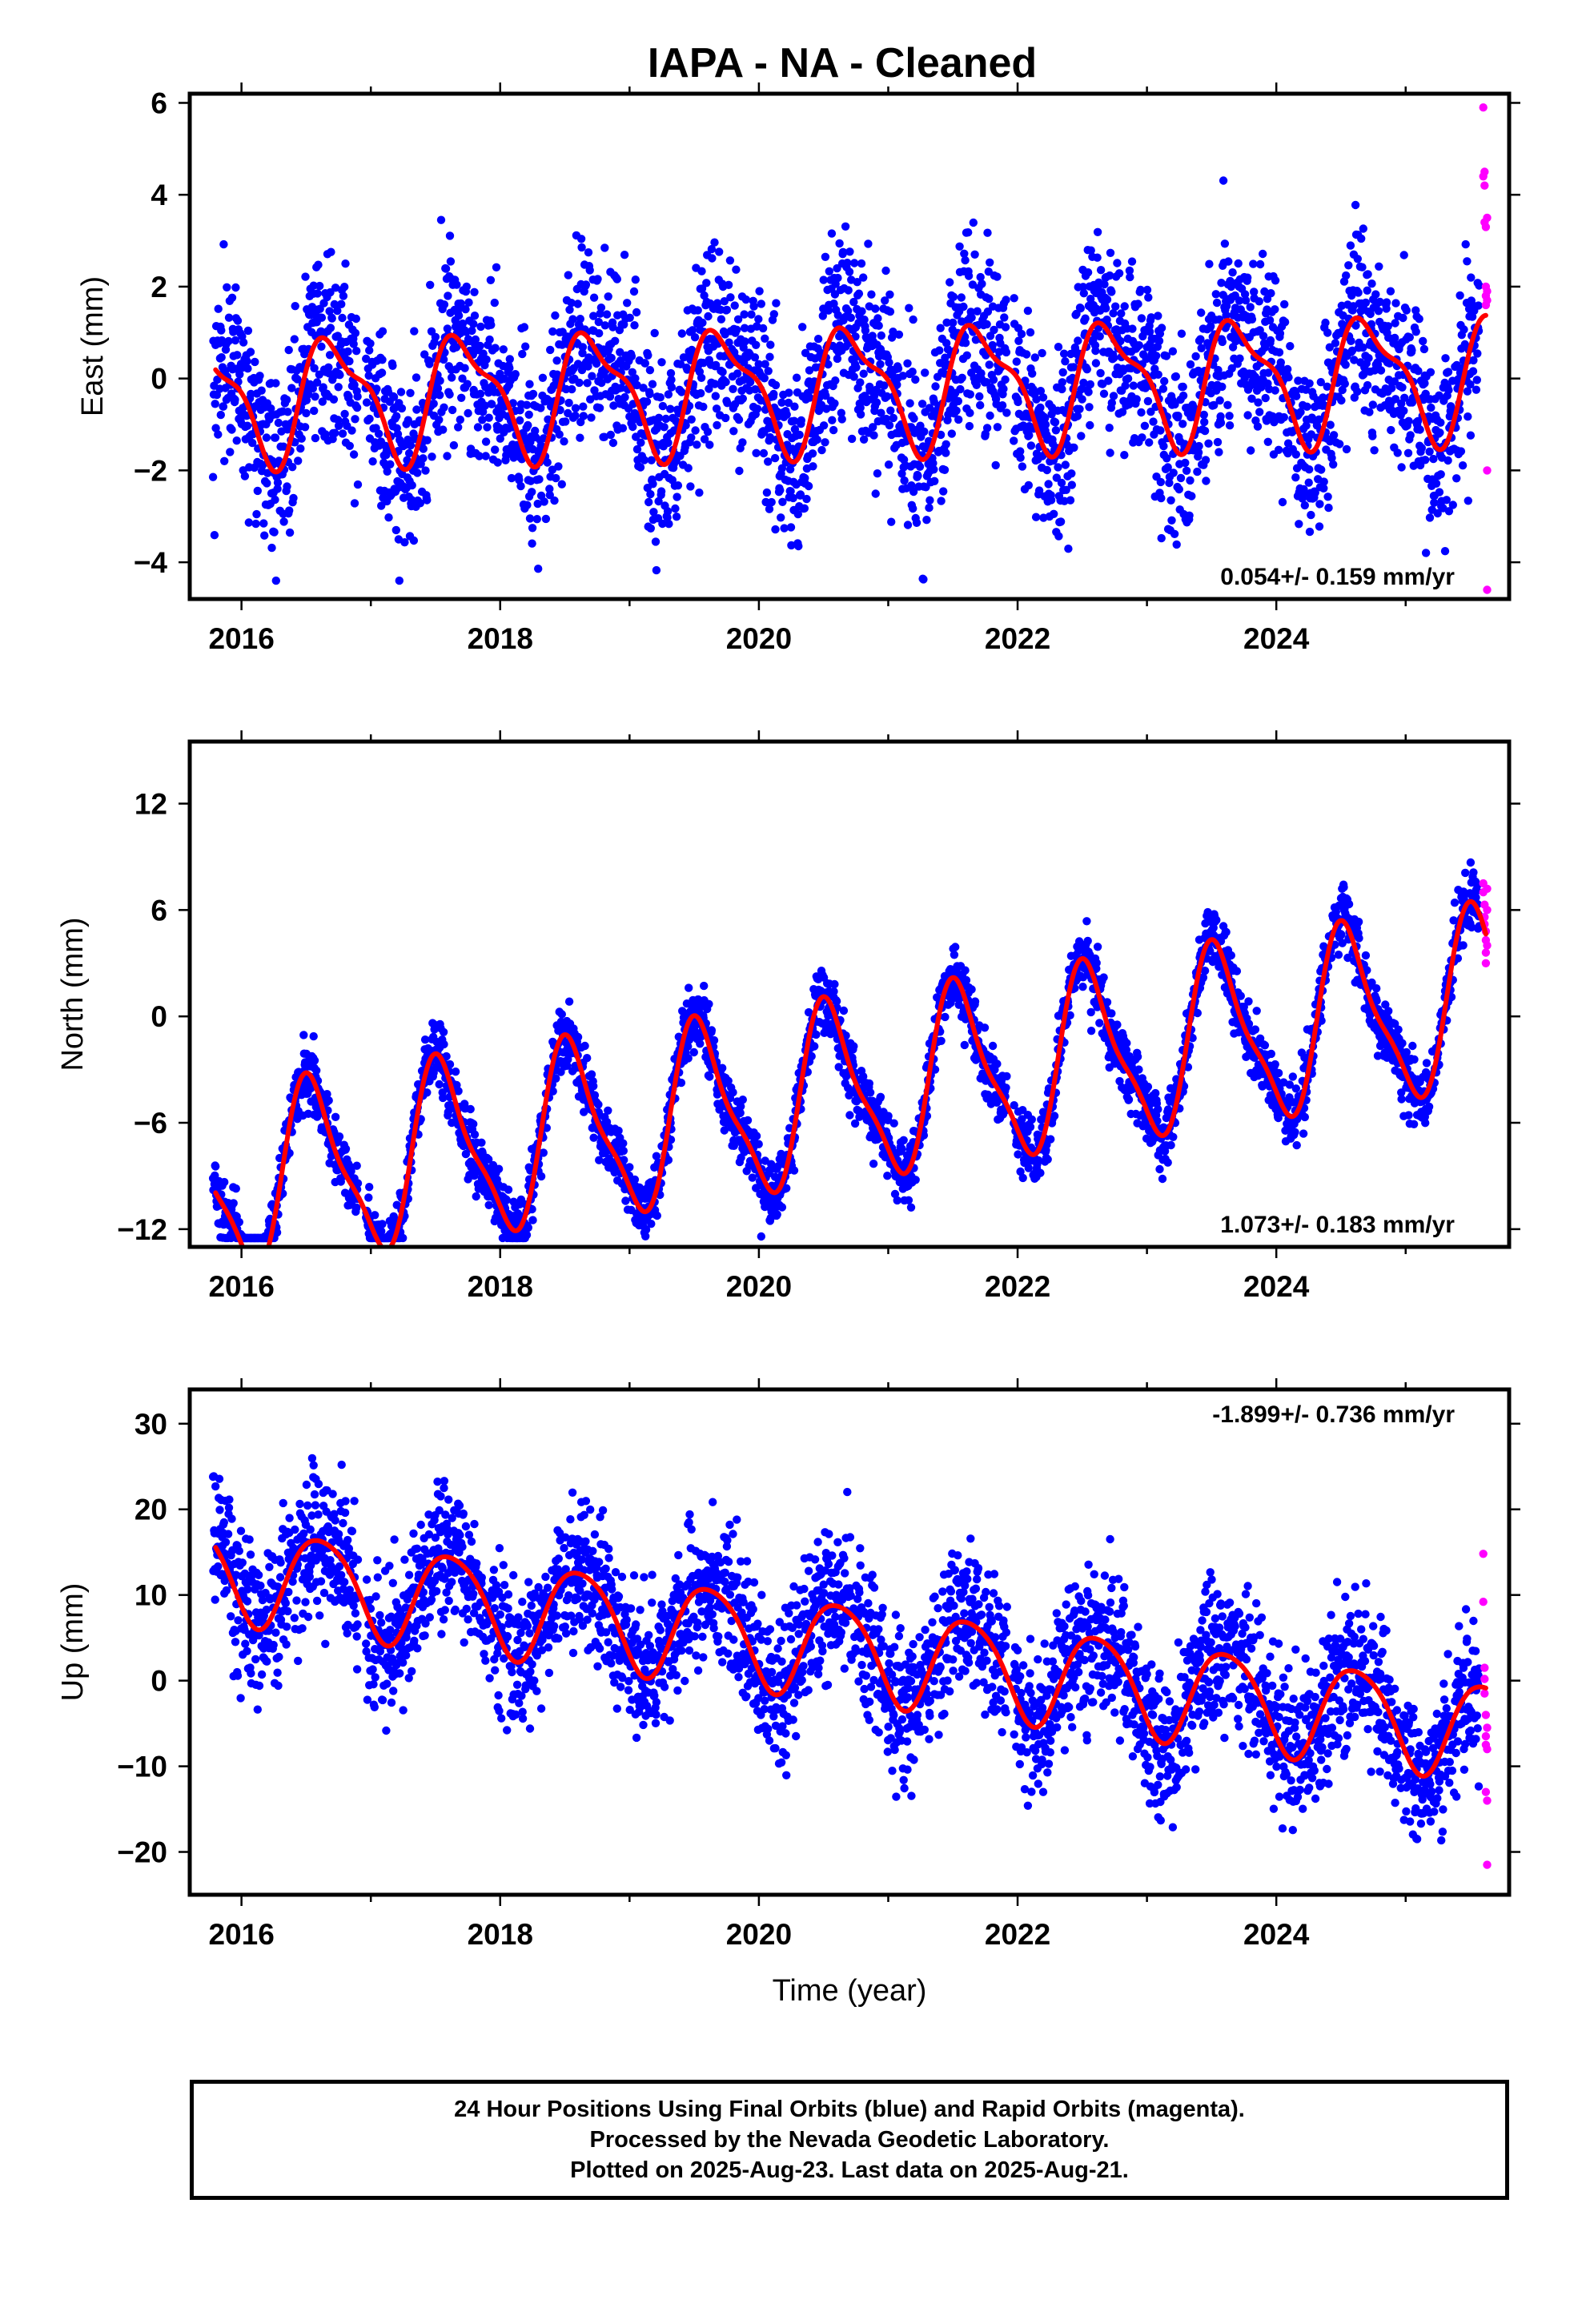 The height and width of the screenshot is (2324, 1582). Describe the element at coordinates (151, 562) in the screenshot. I see `east-y-tick-label: −4` at that location.